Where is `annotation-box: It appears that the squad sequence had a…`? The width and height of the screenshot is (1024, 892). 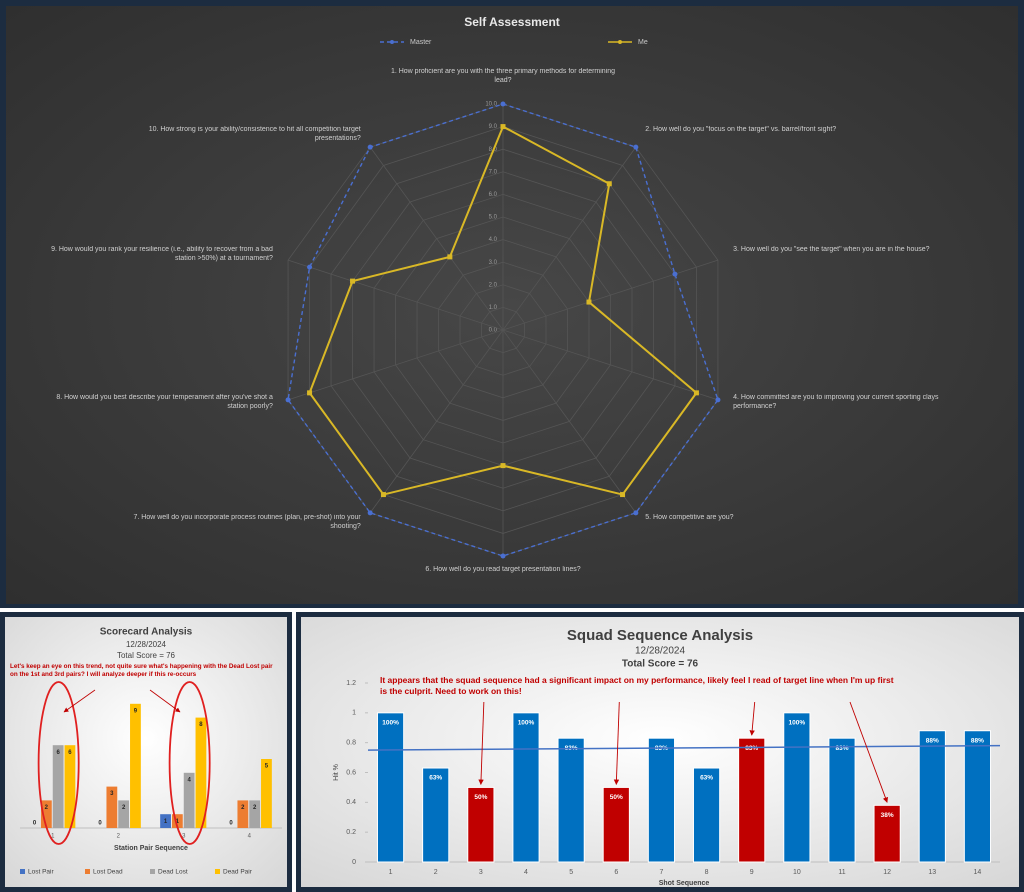 annotation-box: It appears that the squad sequence had a… is located at coordinates (637, 685).